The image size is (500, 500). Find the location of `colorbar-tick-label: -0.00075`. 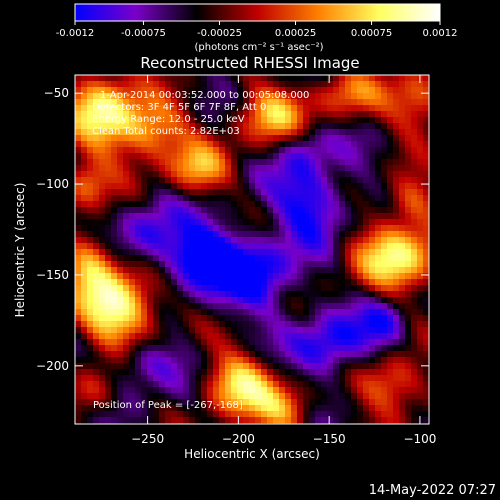

colorbar-tick-label: -0.00075 is located at coordinates (143, 33).